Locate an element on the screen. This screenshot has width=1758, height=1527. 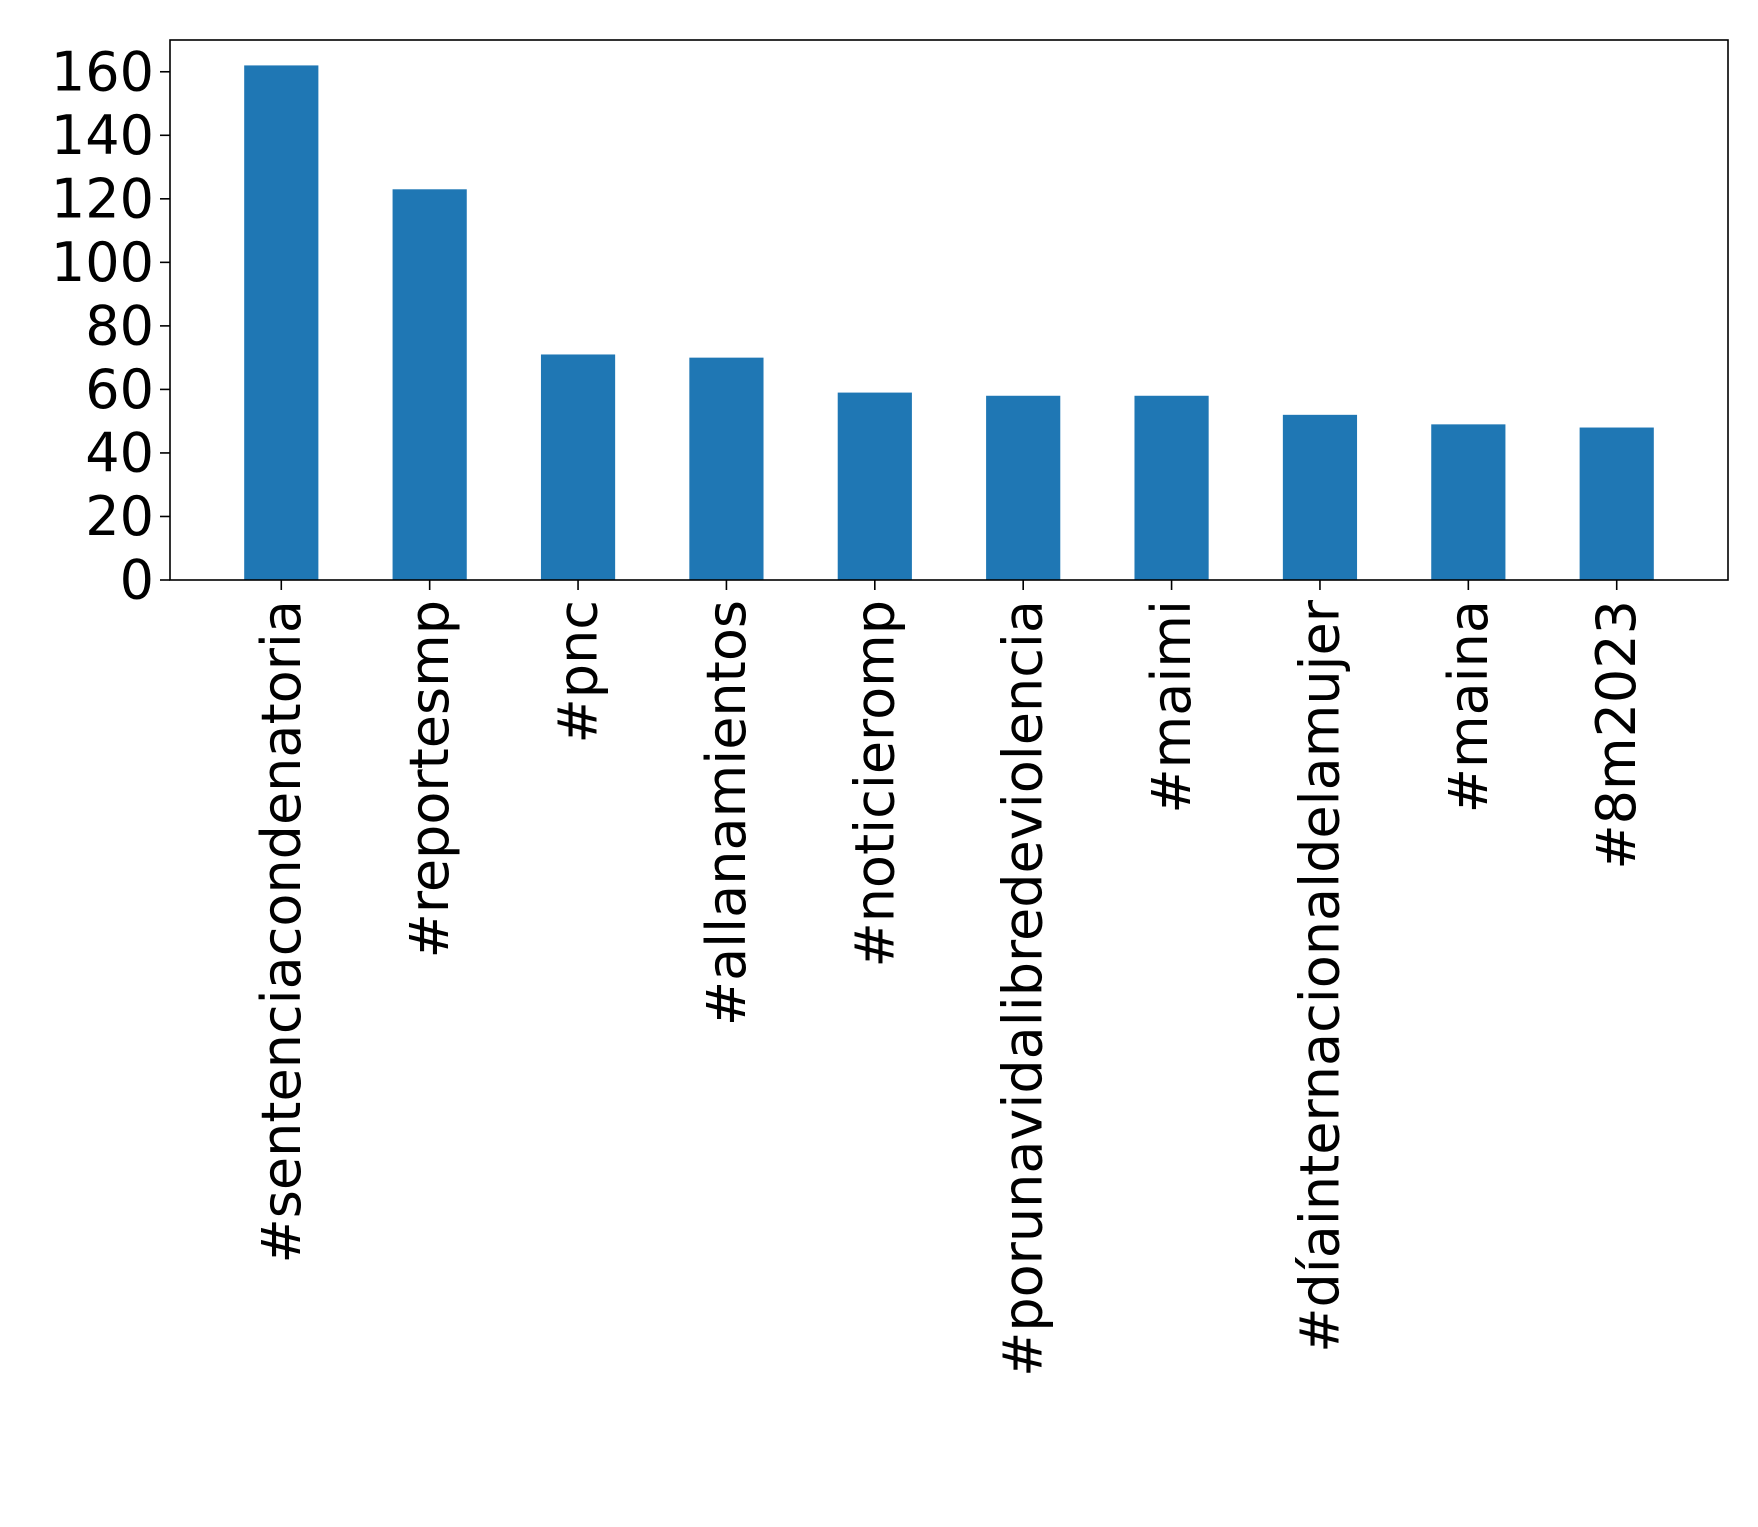
y-tick-label: 0 is located at coordinates (137, 580).